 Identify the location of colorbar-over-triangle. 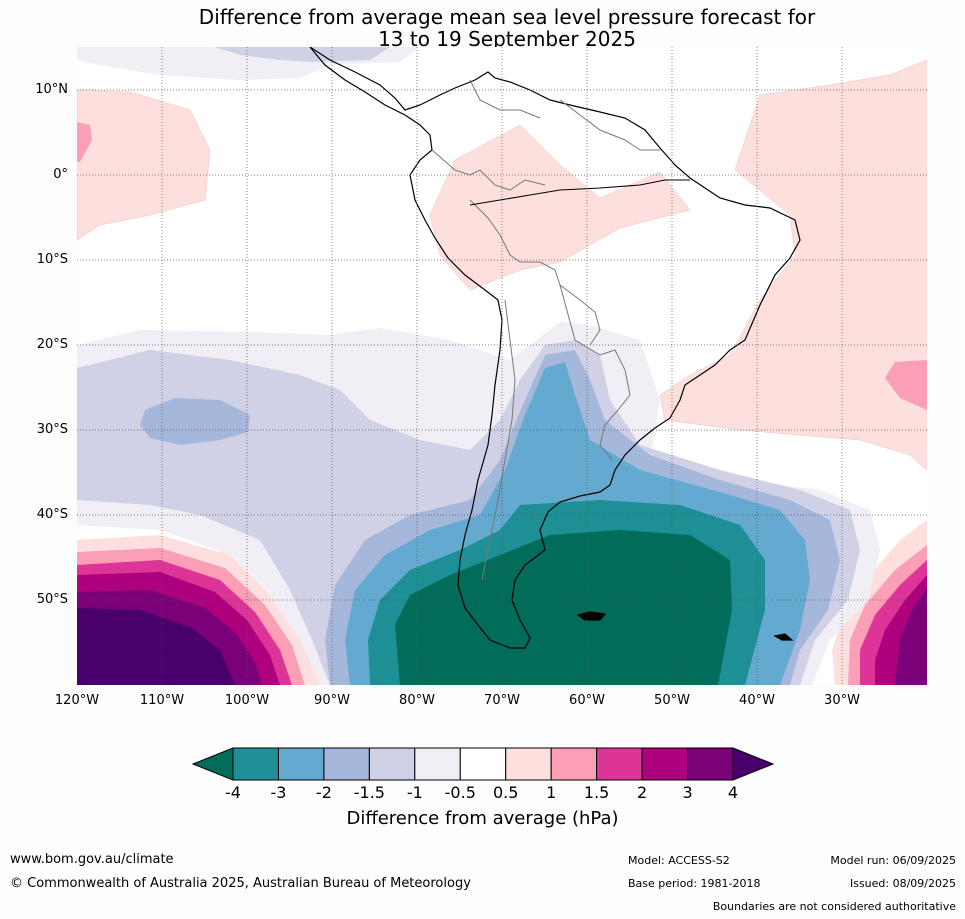
(753, 764).